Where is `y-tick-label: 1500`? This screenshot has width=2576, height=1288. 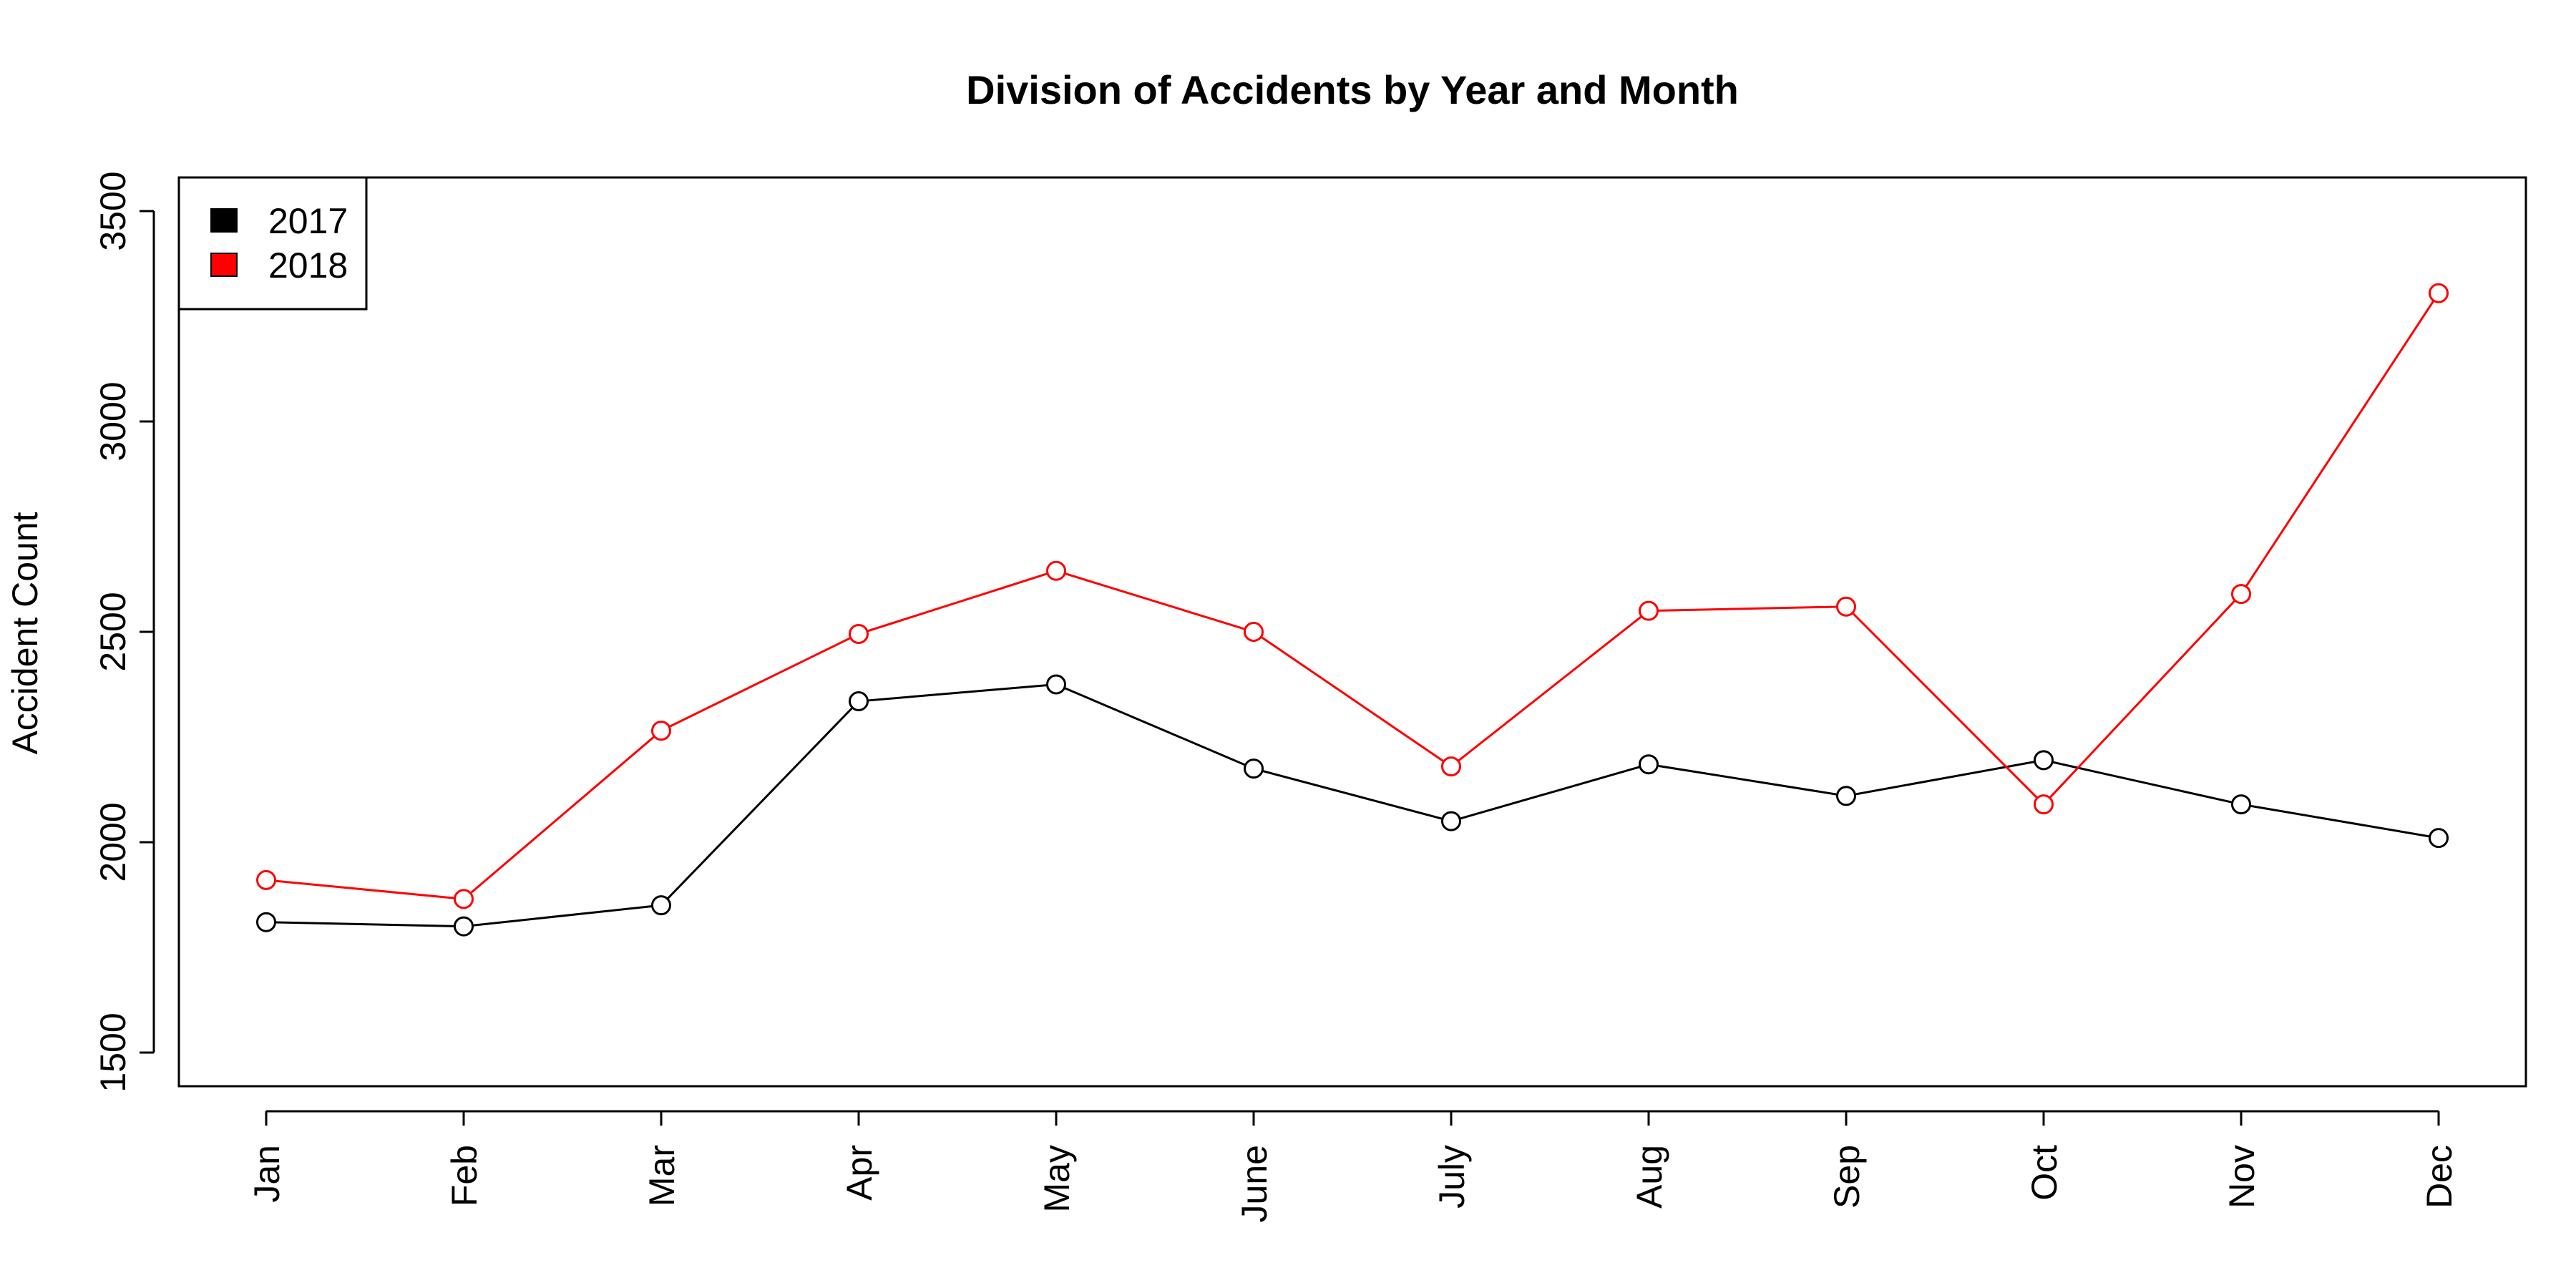
y-tick-label: 1500 is located at coordinates (113, 1052).